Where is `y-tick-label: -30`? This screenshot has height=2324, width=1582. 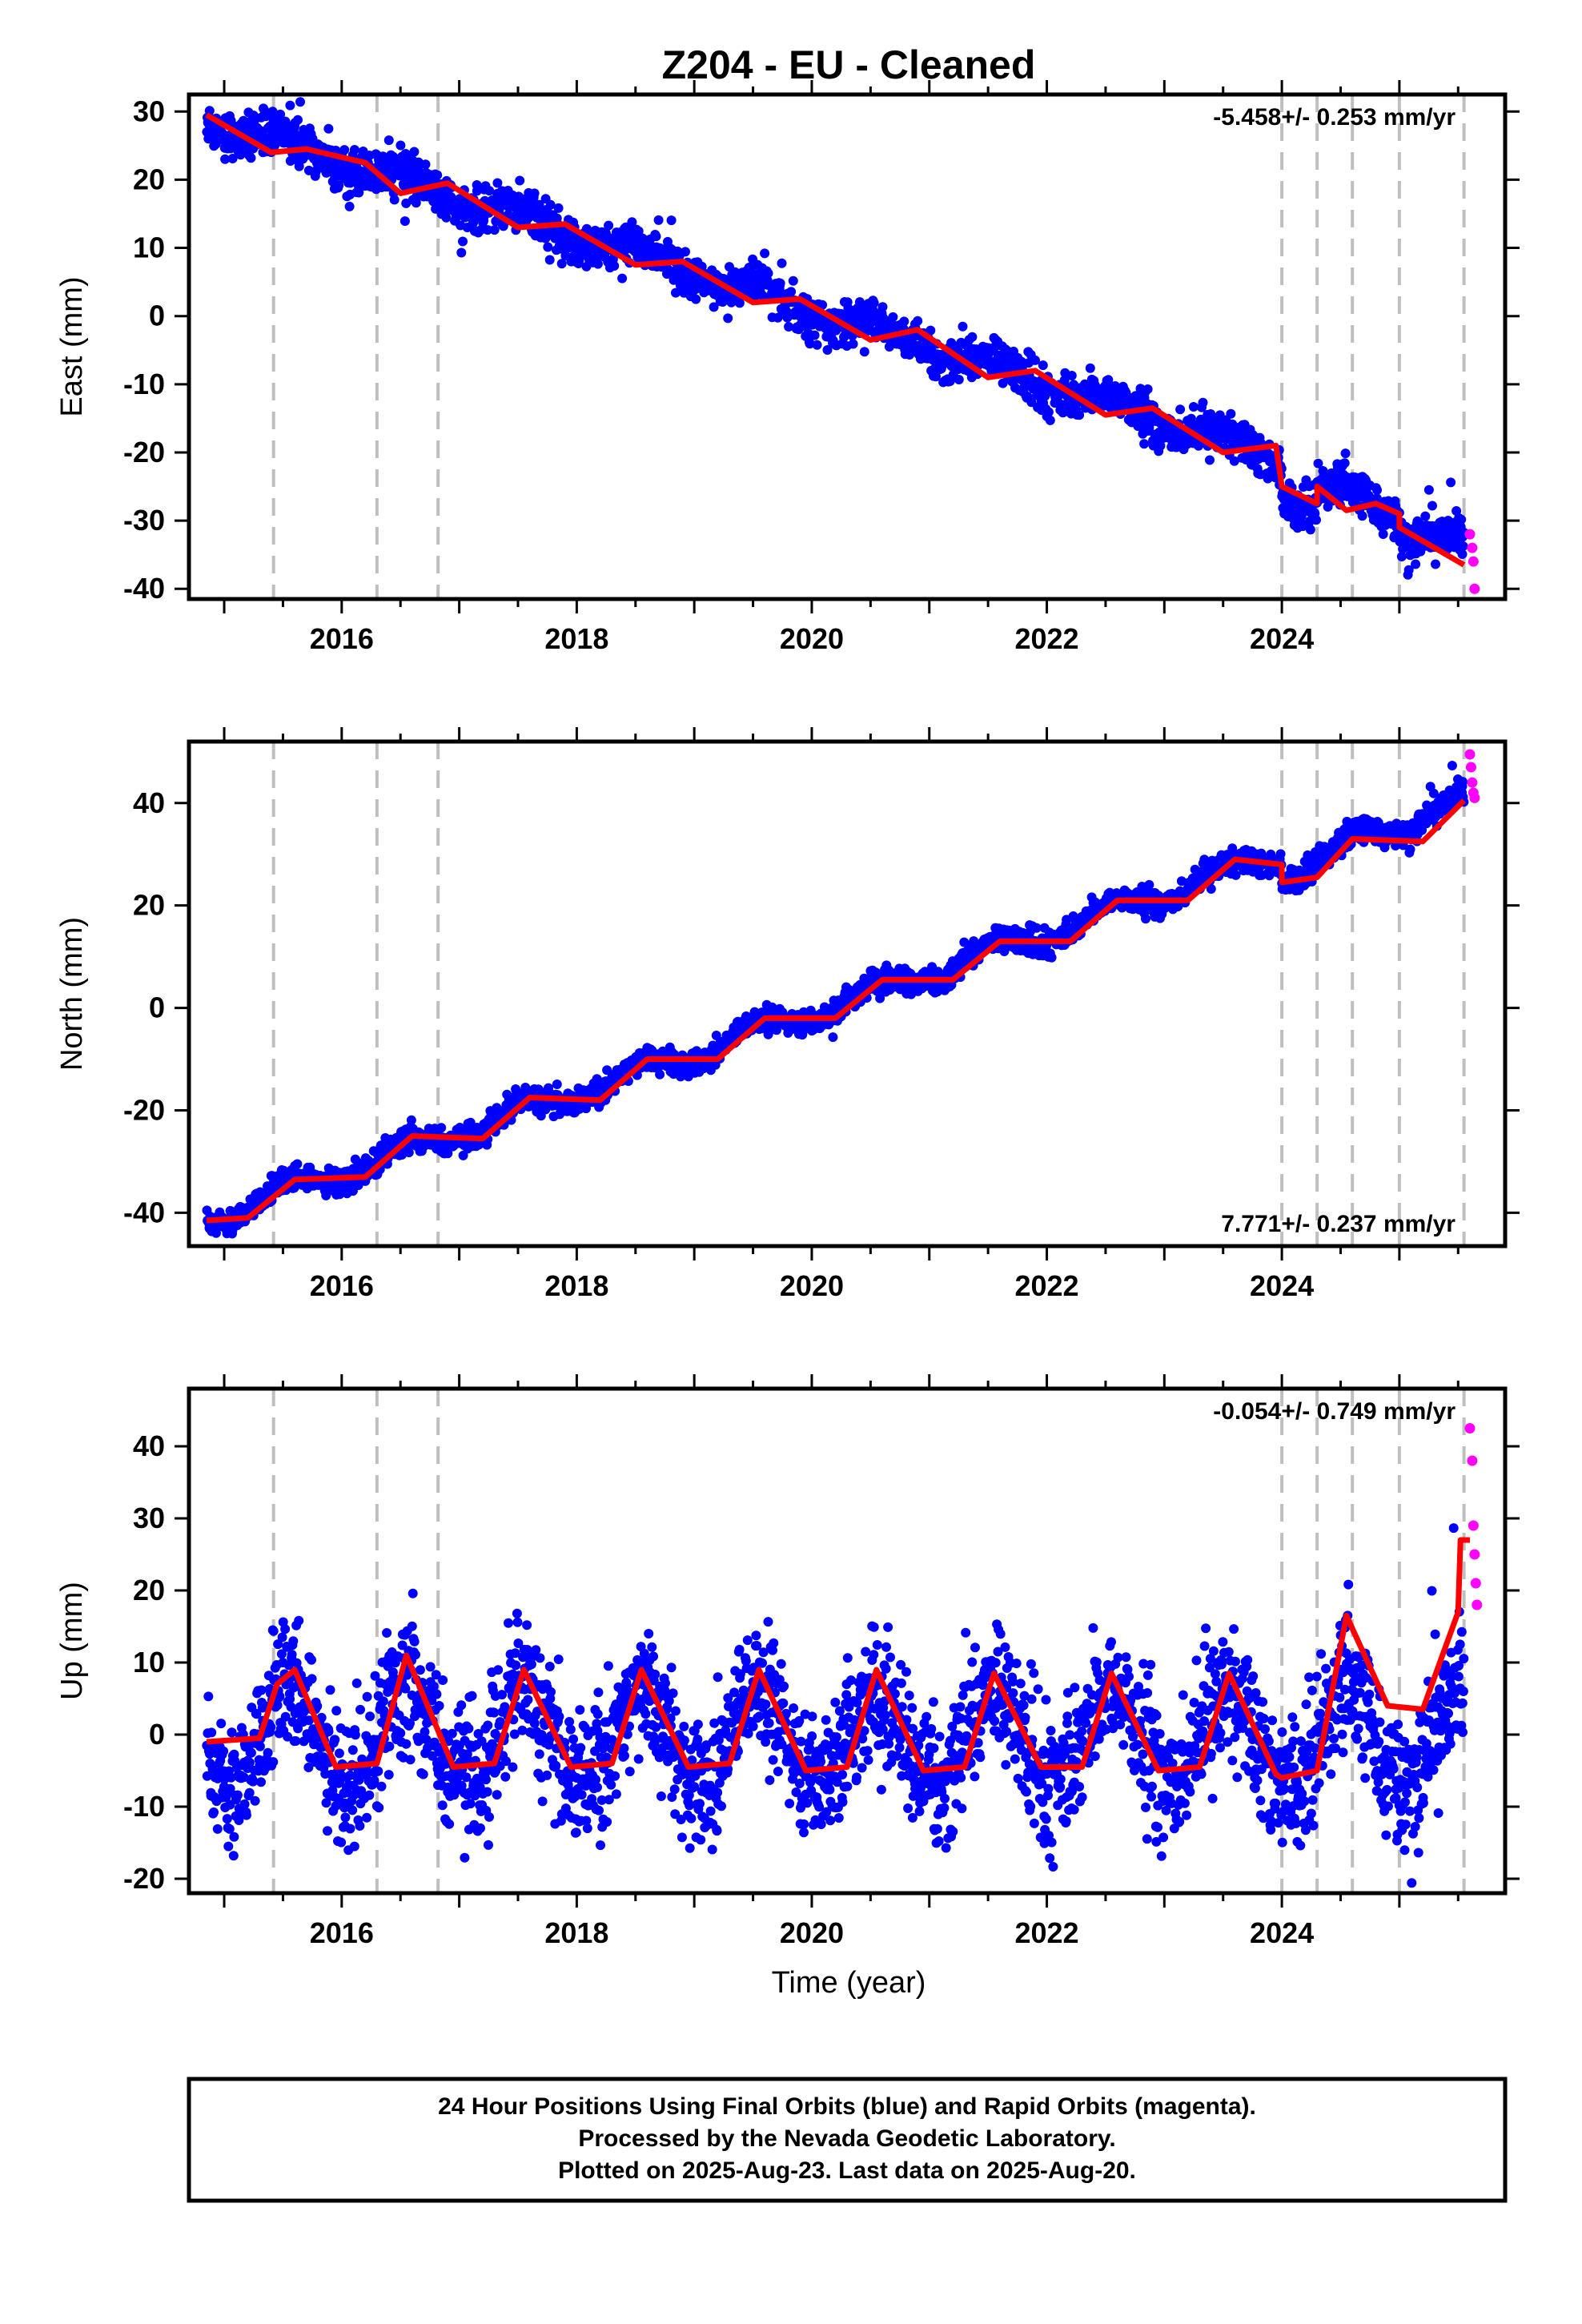 y-tick-label: -30 is located at coordinates (144, 520).